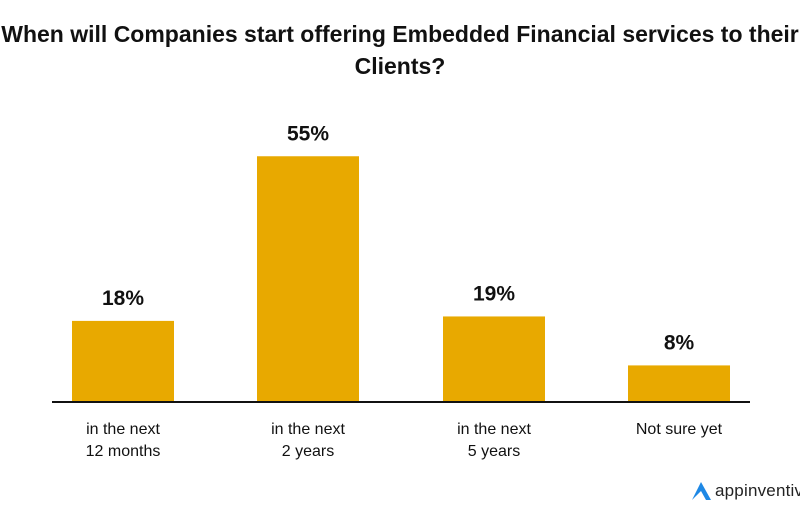 The image size is (800, 513). What do you see at coordinates (308, 133) in the screenshot?
I see `data-label: 55%` at bounding box center [308, 133].